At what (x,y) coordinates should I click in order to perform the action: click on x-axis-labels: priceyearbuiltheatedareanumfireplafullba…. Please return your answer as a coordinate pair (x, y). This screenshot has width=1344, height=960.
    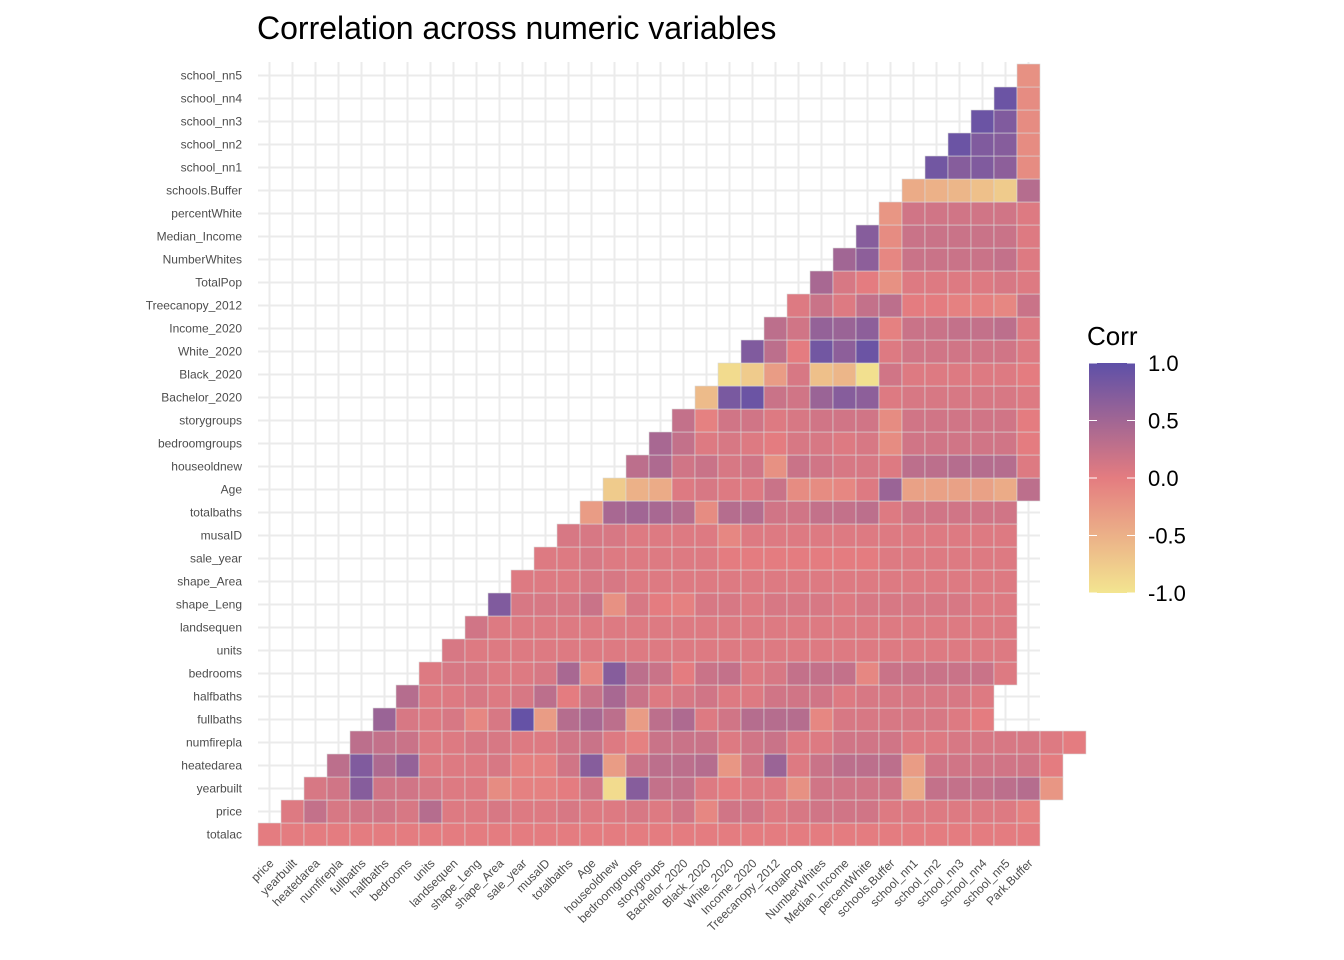
    Looking at the image, I should click on (641, 895).